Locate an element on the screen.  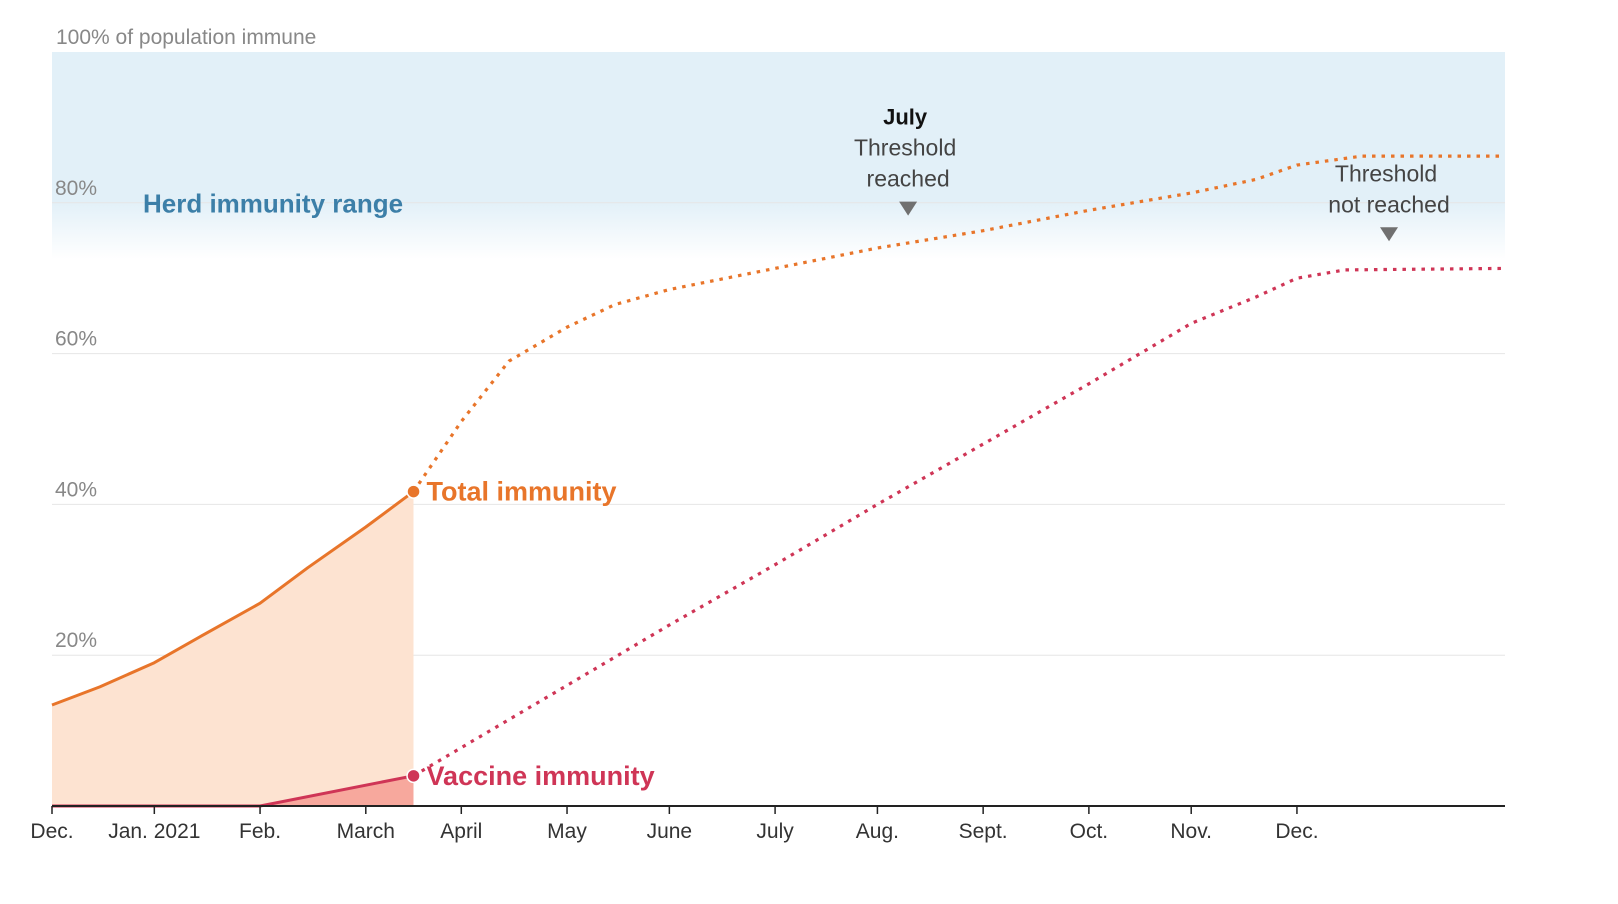
annotation-not-reached: Threshold not reached is located at coordinates (1389, 201).